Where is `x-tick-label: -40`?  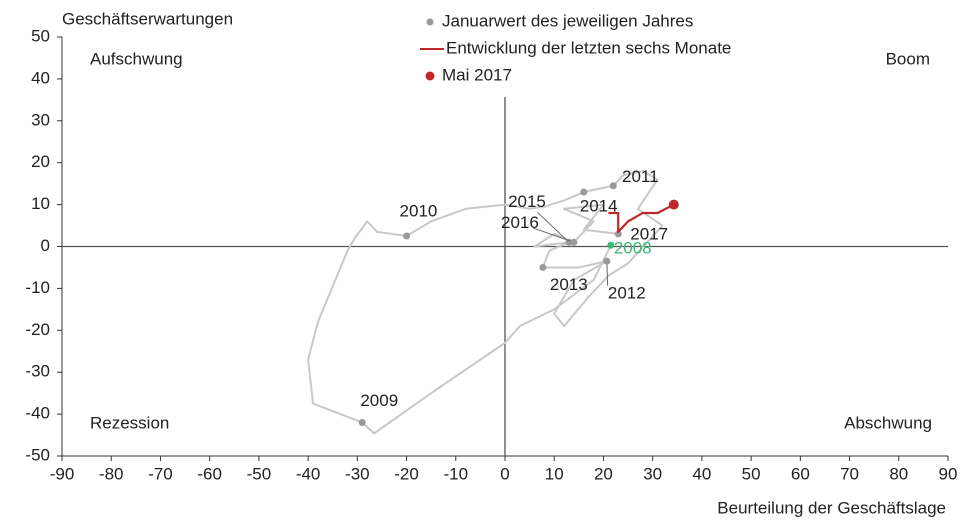
x-tick-label: -40 is located at coordinates (308, 473).